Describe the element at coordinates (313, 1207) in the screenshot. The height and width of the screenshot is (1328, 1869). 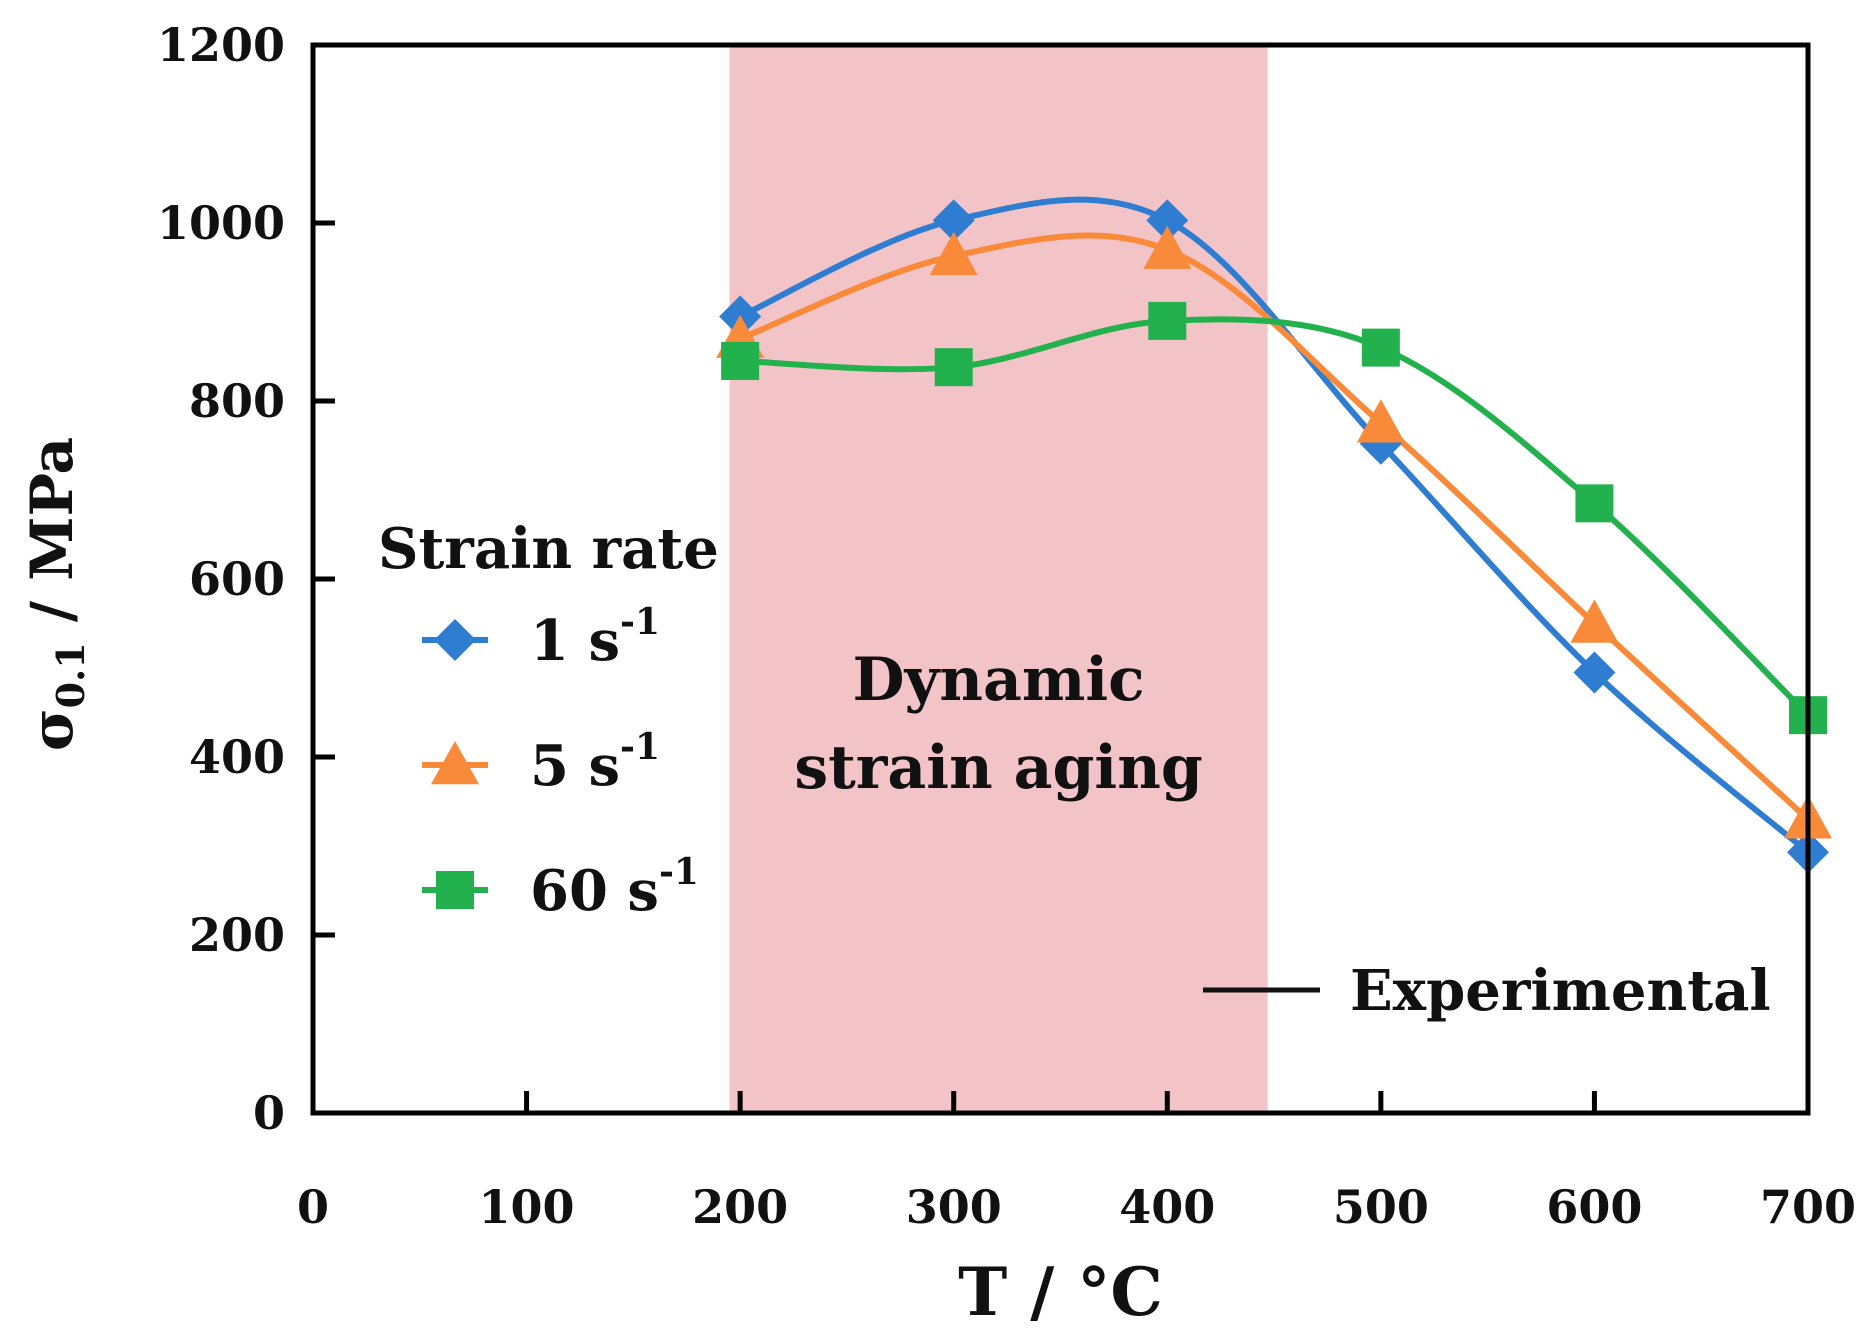
I see `x-tick-label: 0` at that location.